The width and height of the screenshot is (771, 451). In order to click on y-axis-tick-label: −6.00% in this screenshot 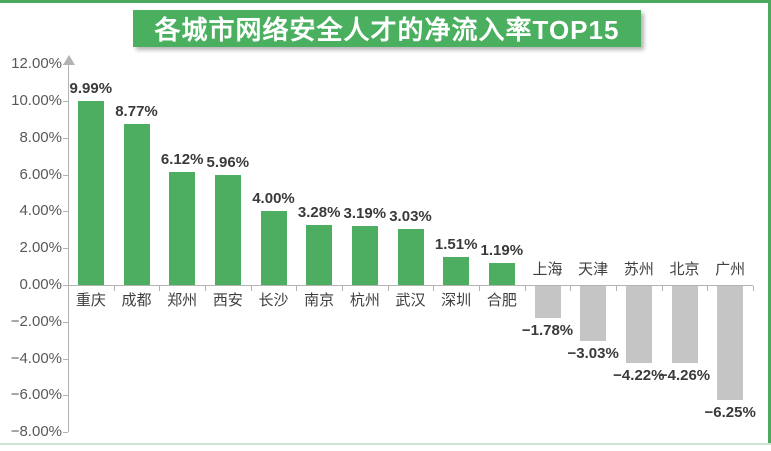, I will do `click(36, 395)`.